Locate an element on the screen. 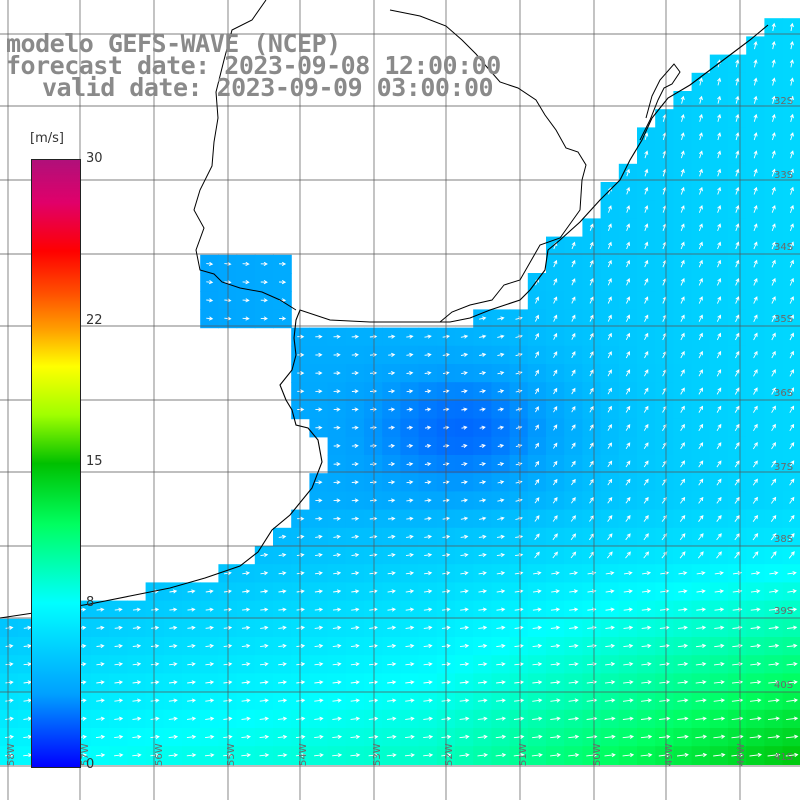  lat-label: 32S is located at coordinates (783, 101).